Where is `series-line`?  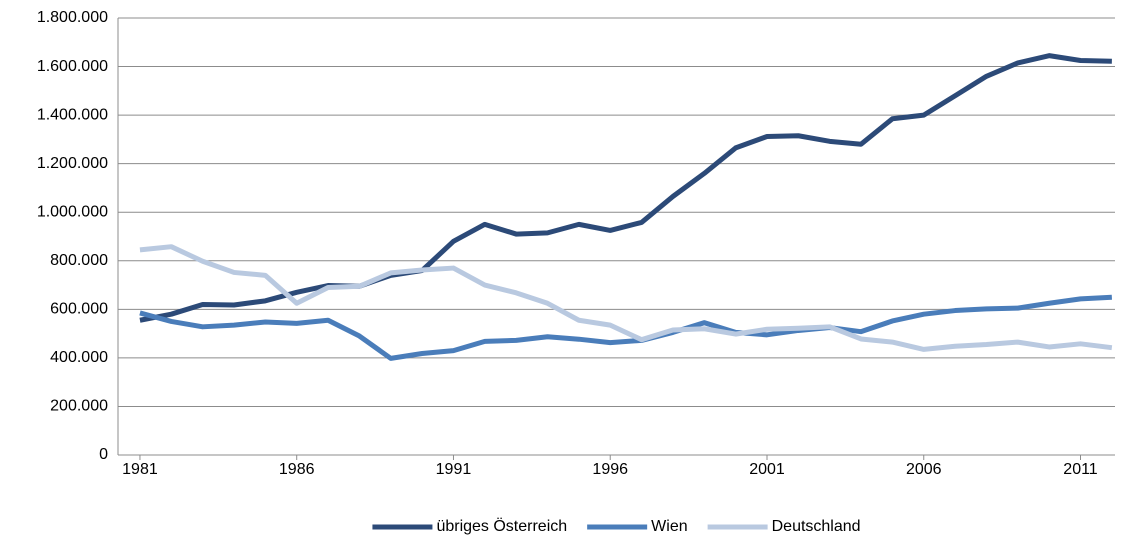 series-line is located at coordinates (625, 327).